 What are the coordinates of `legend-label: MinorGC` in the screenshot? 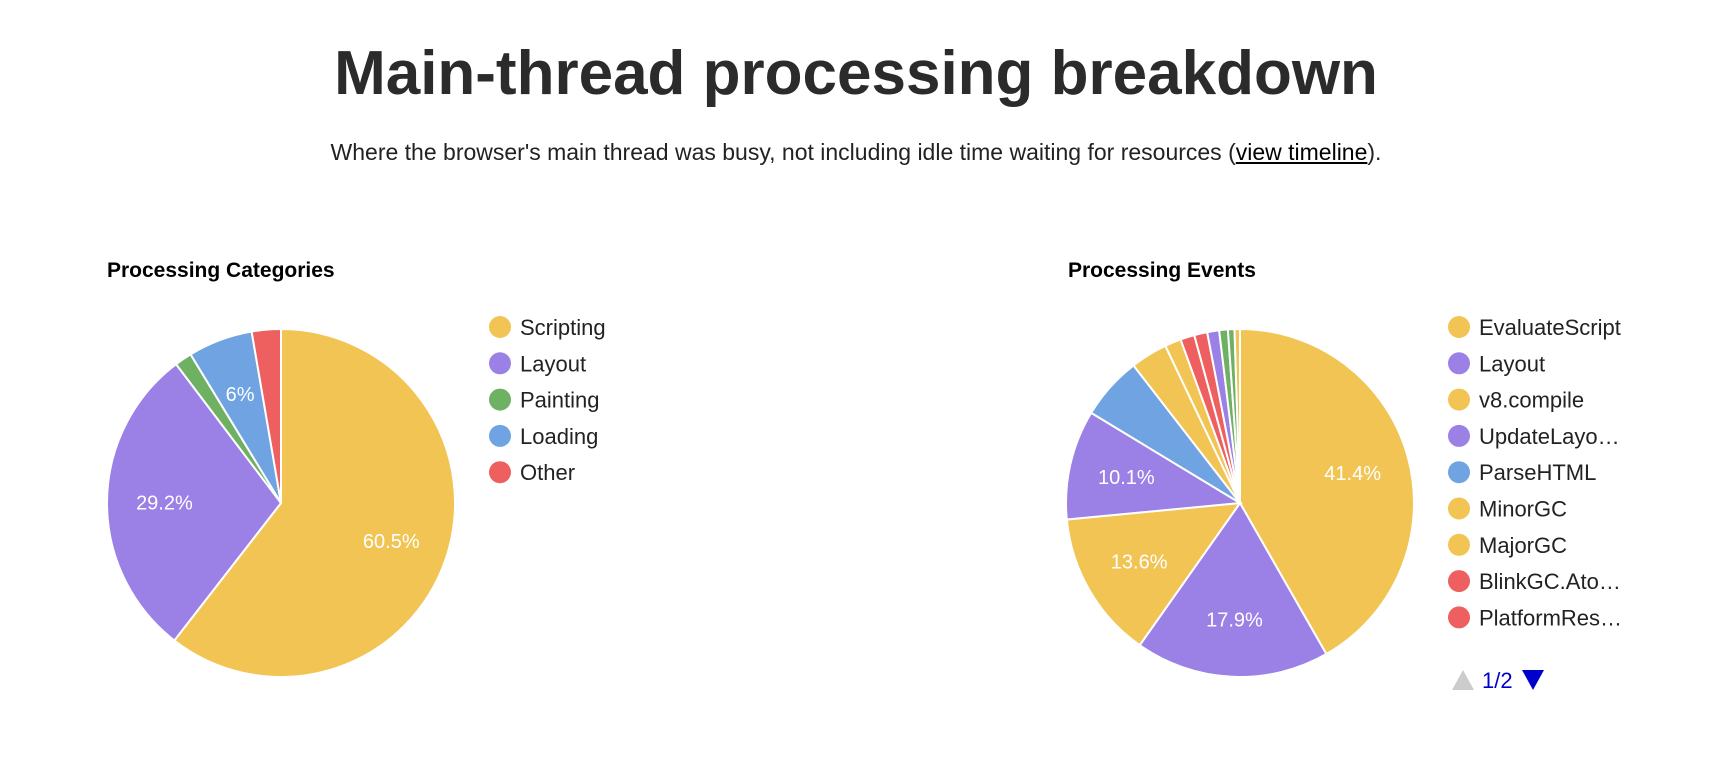 It's located at (1523, 509).